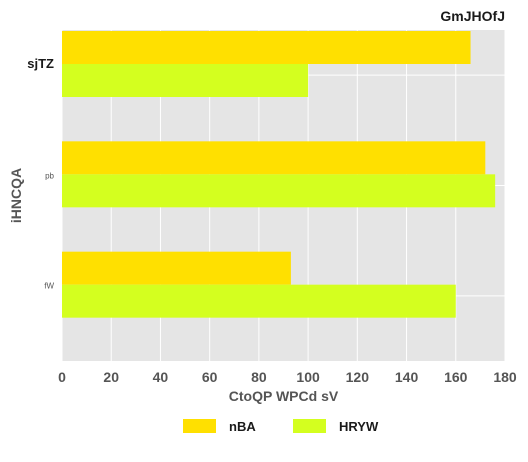 The height and width of the screenshot is (462, 528). What do you see at coordinates (176, 268) in the screenshot?
I see `bar-nBA-fW` at bounding box center [176, 268].